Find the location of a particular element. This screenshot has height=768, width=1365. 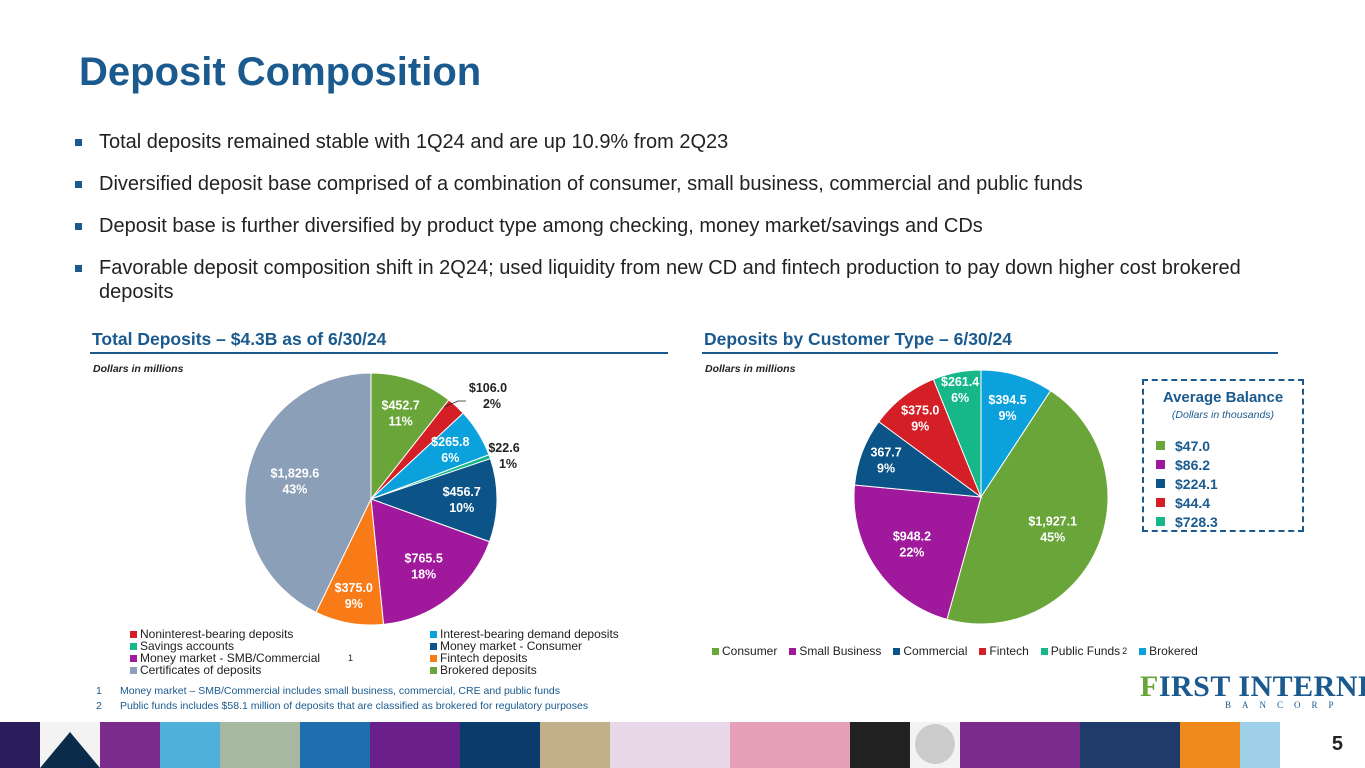

legend-item: Interest-bearing demand deposits is located at coordinates (540, 634).